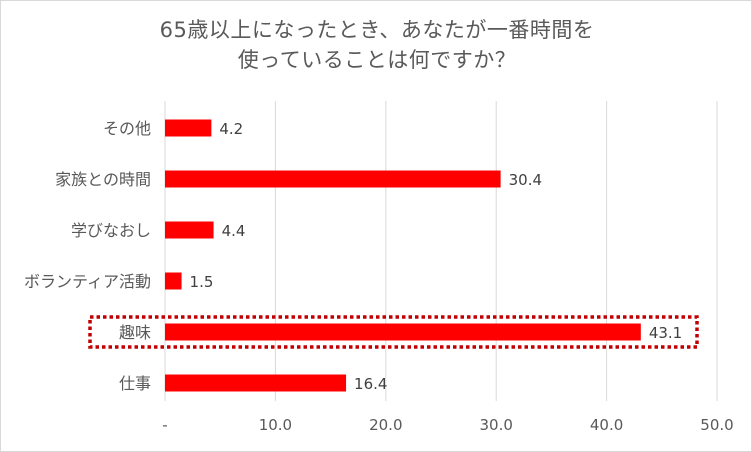 The image size is (752, 452). What do you see at coordinates (111, 230) in the screenshot?
I see `category-label: 学びなおし` at bounding box center [111, 230].